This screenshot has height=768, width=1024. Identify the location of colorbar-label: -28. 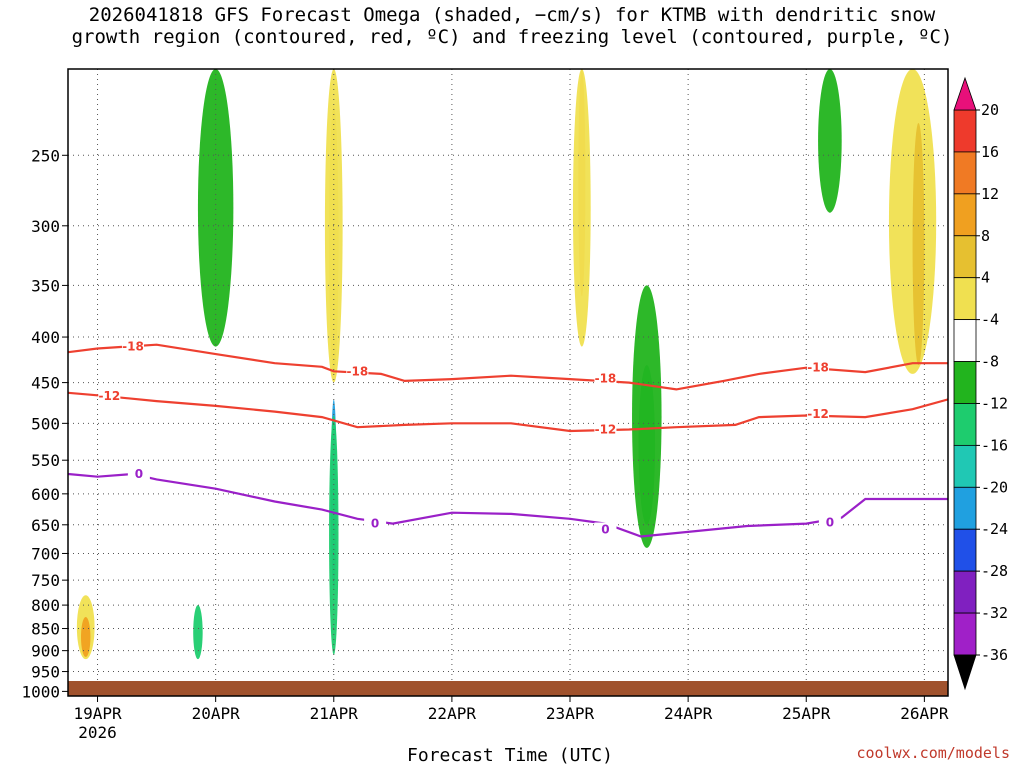
(994, 571).